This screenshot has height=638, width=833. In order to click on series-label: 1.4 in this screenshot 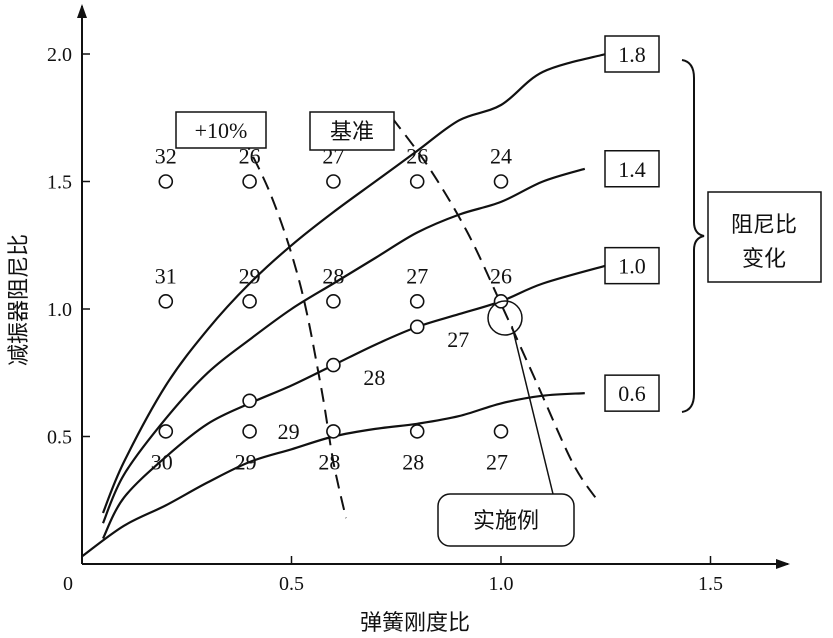, I will do `click(632, 169)`.